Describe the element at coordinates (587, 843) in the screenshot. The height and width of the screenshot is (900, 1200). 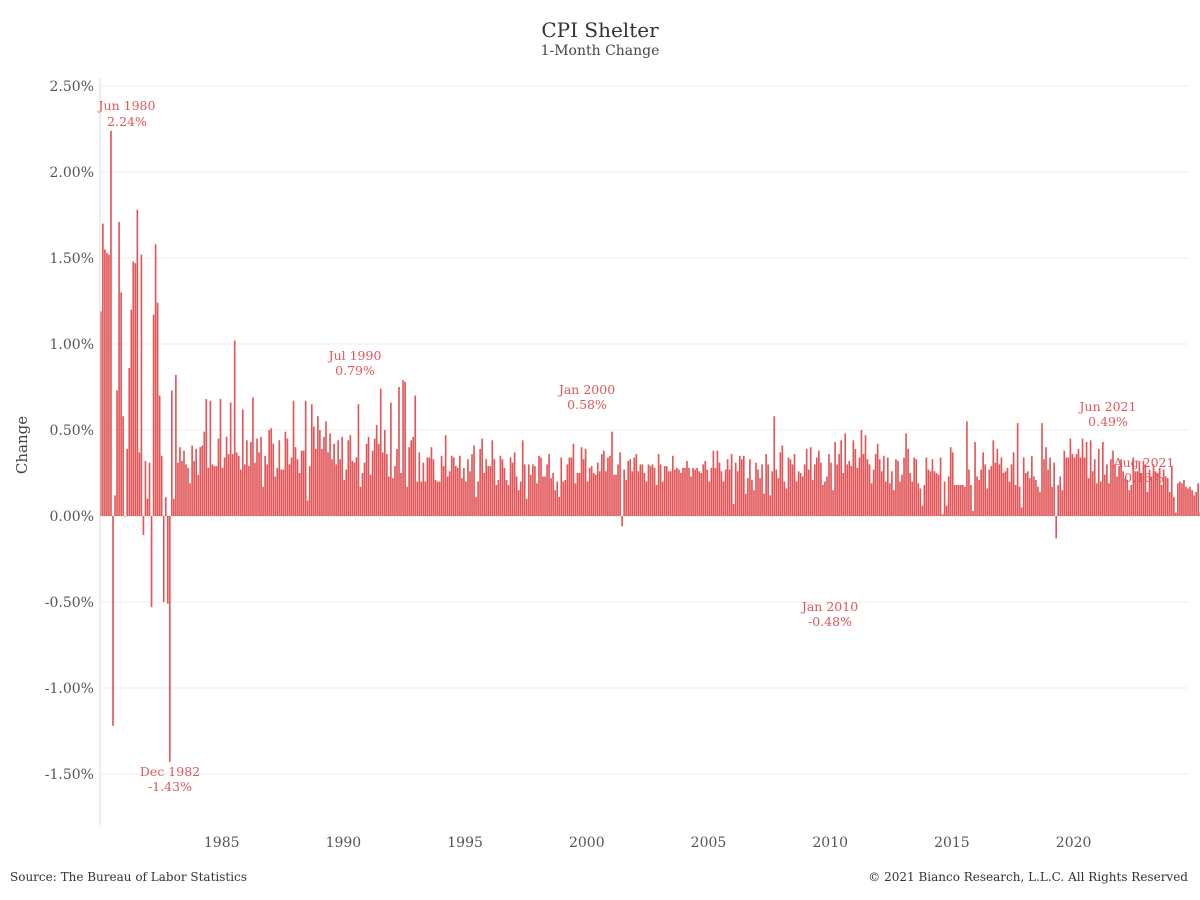
I see `x-tick-label: 2000` at that location.